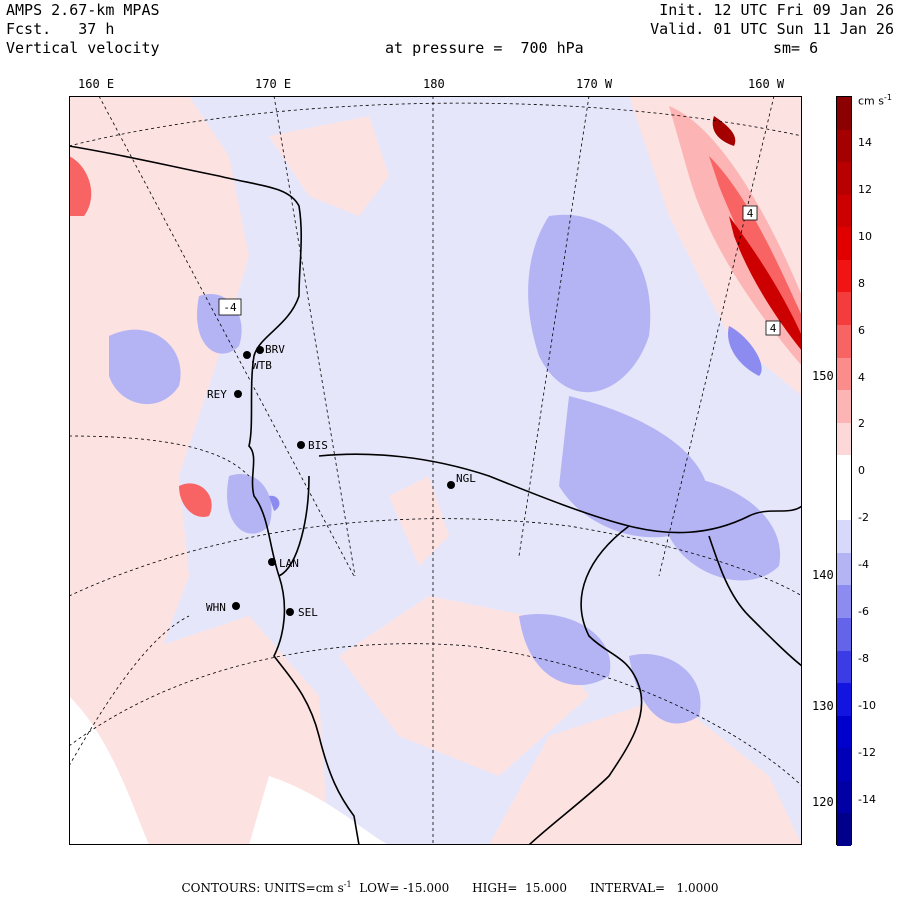 The width and height of the screenshot is (900, 900). I want to click on station-sel: SEL, so click(308, 612).